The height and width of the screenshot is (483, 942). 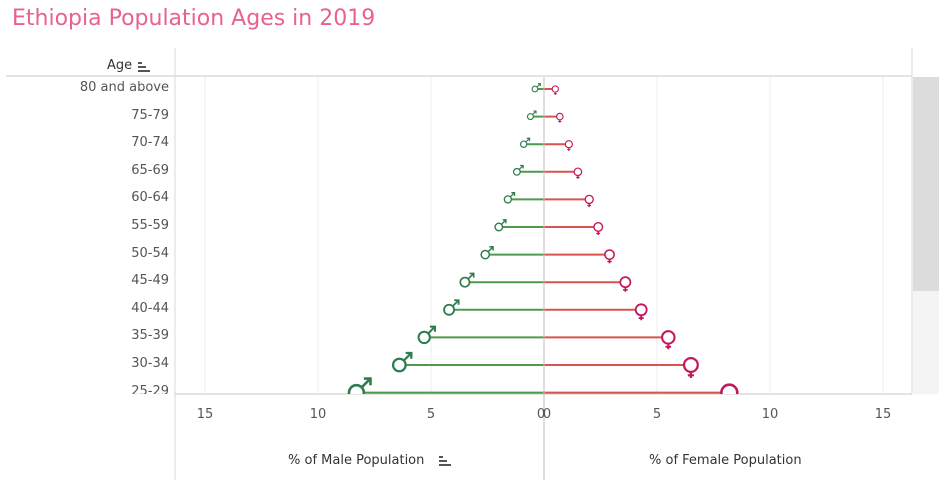 What do you see at coordinates (150, 308) in the screenshot?
I see `category-label: 40-44` at bounding box center [150, 308].